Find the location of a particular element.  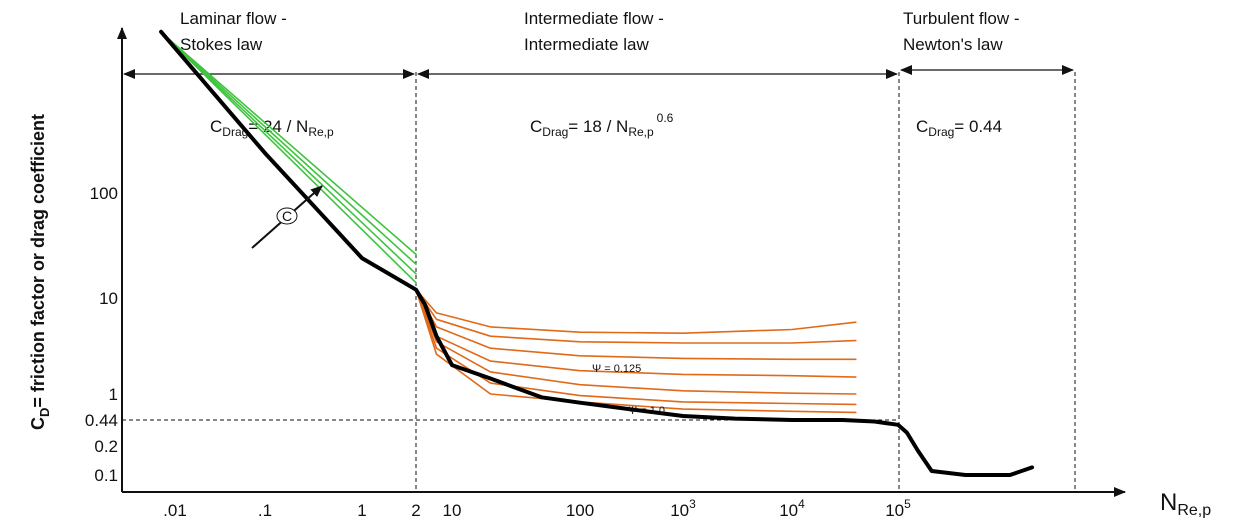

x-tick-label-3: 2 is located at coordinates (415, 509).